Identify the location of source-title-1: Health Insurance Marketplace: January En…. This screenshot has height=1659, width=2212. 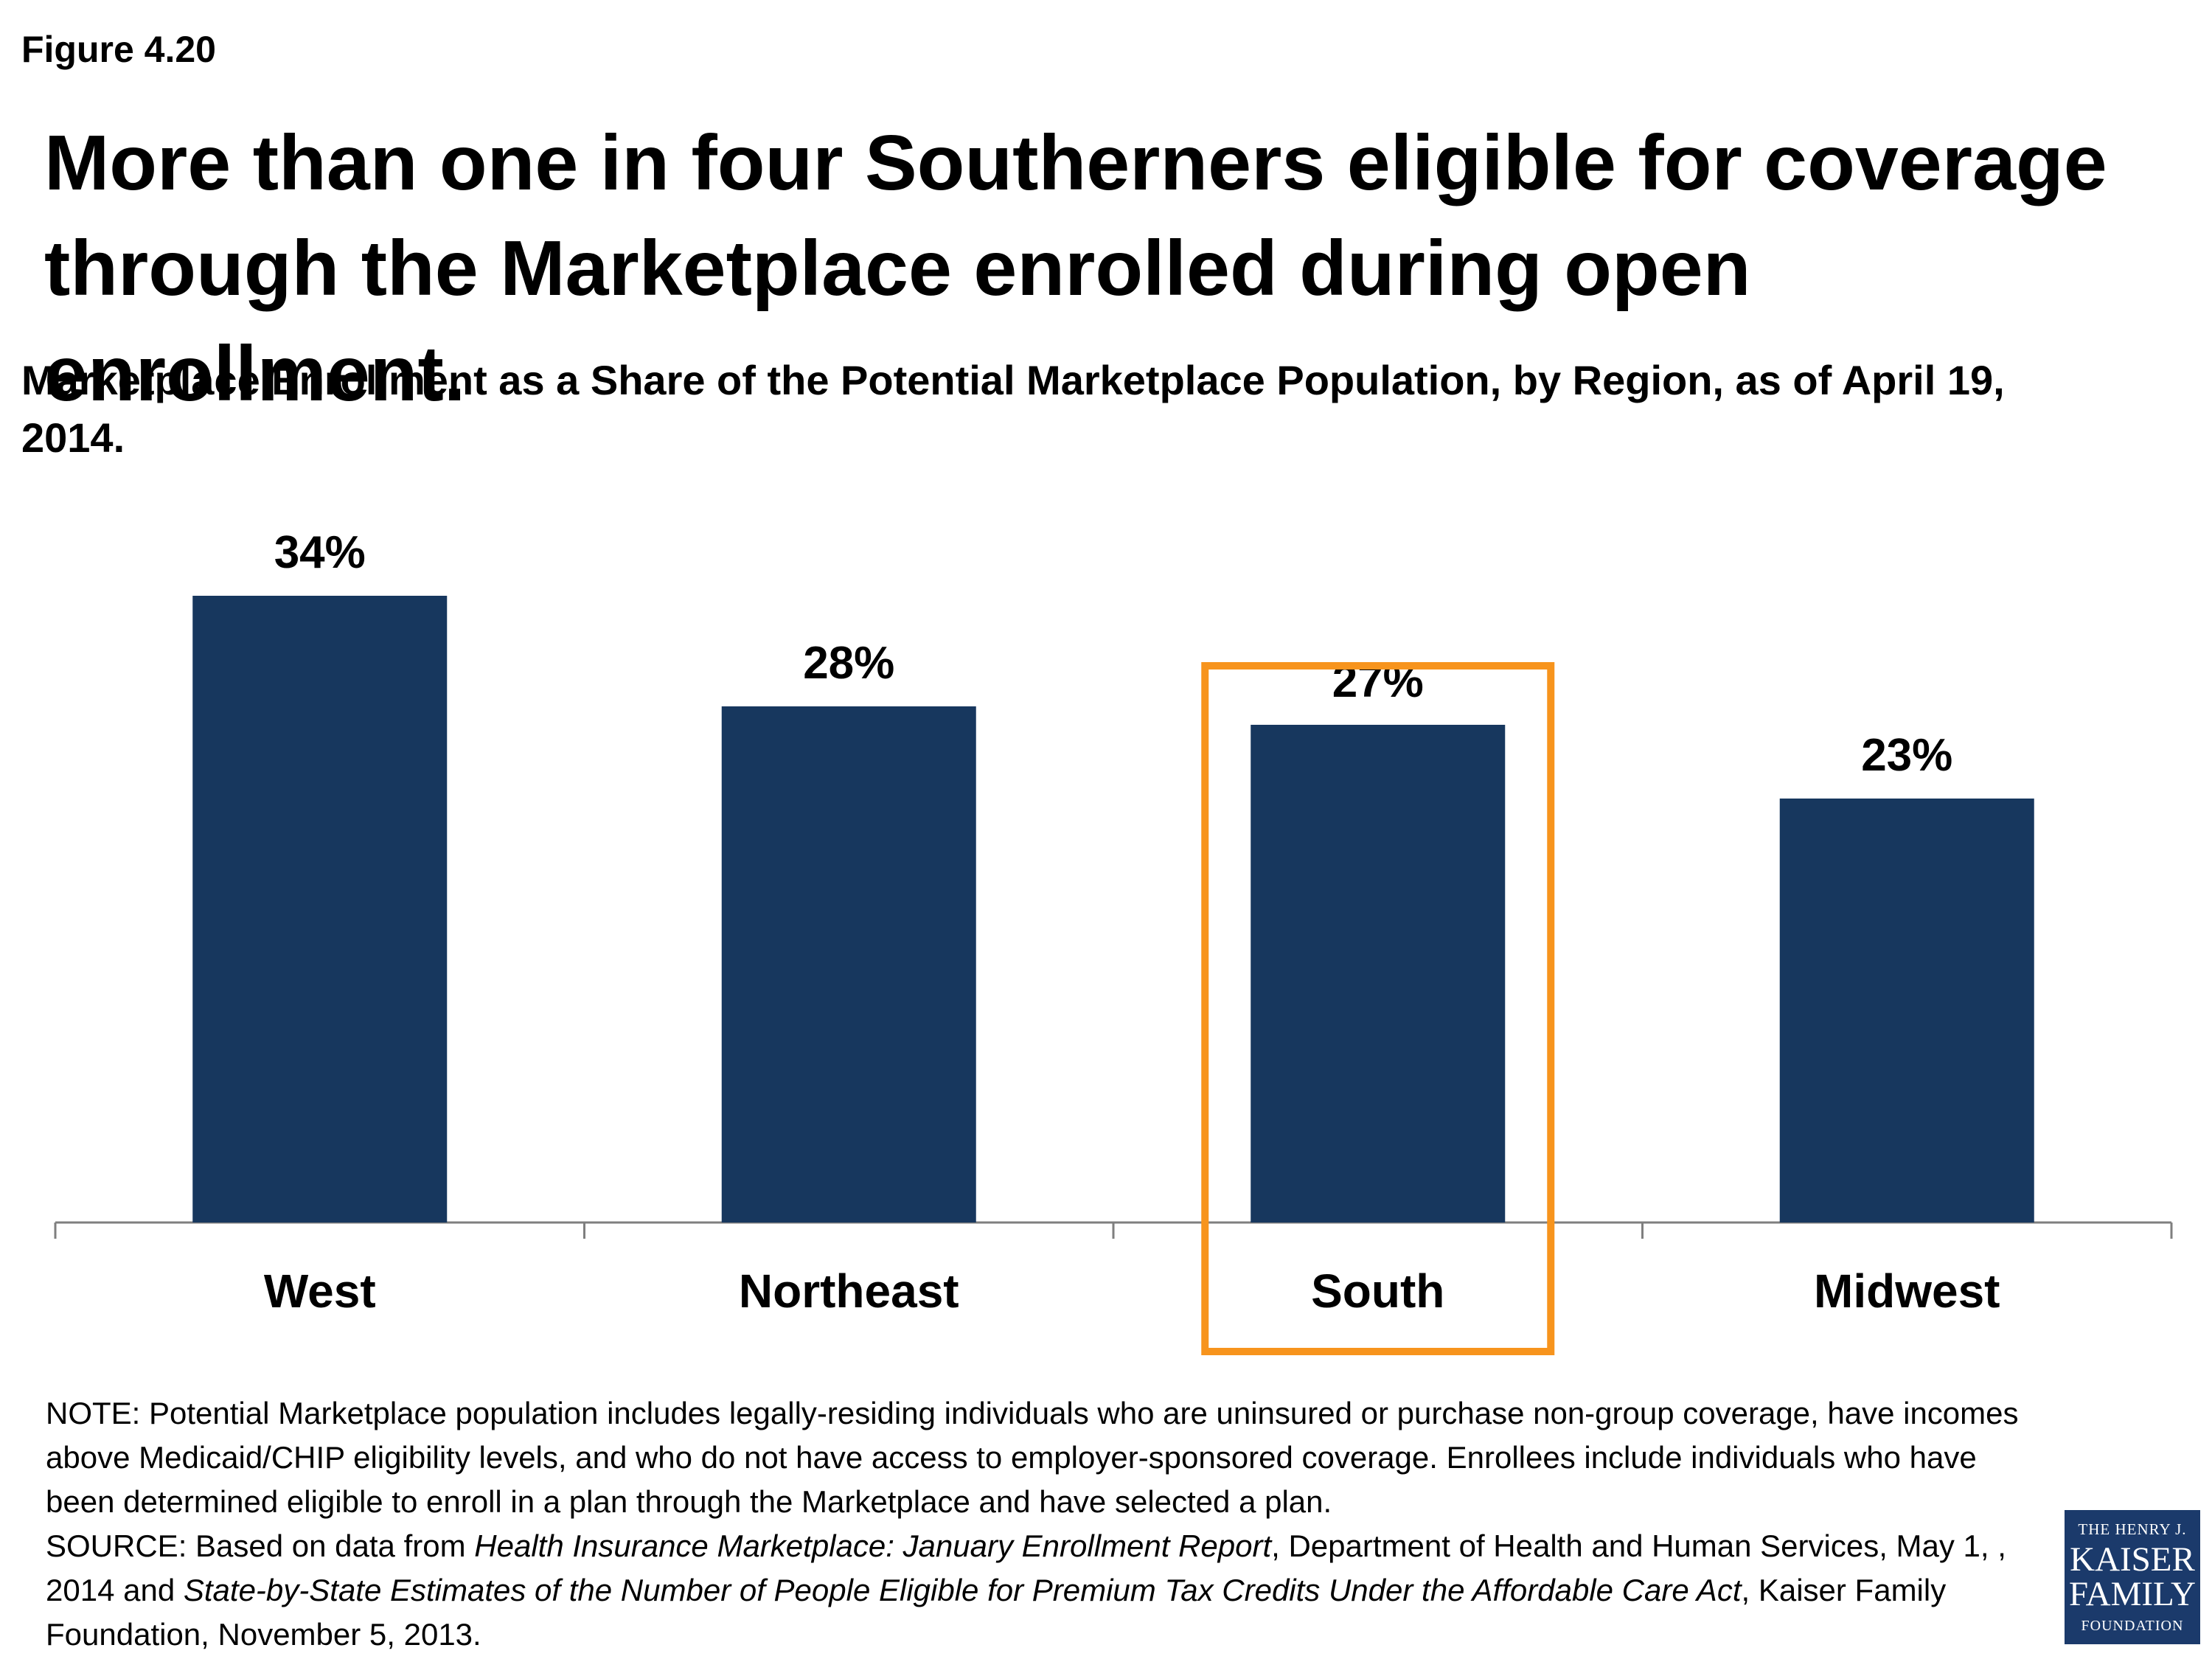
(873, 1545).